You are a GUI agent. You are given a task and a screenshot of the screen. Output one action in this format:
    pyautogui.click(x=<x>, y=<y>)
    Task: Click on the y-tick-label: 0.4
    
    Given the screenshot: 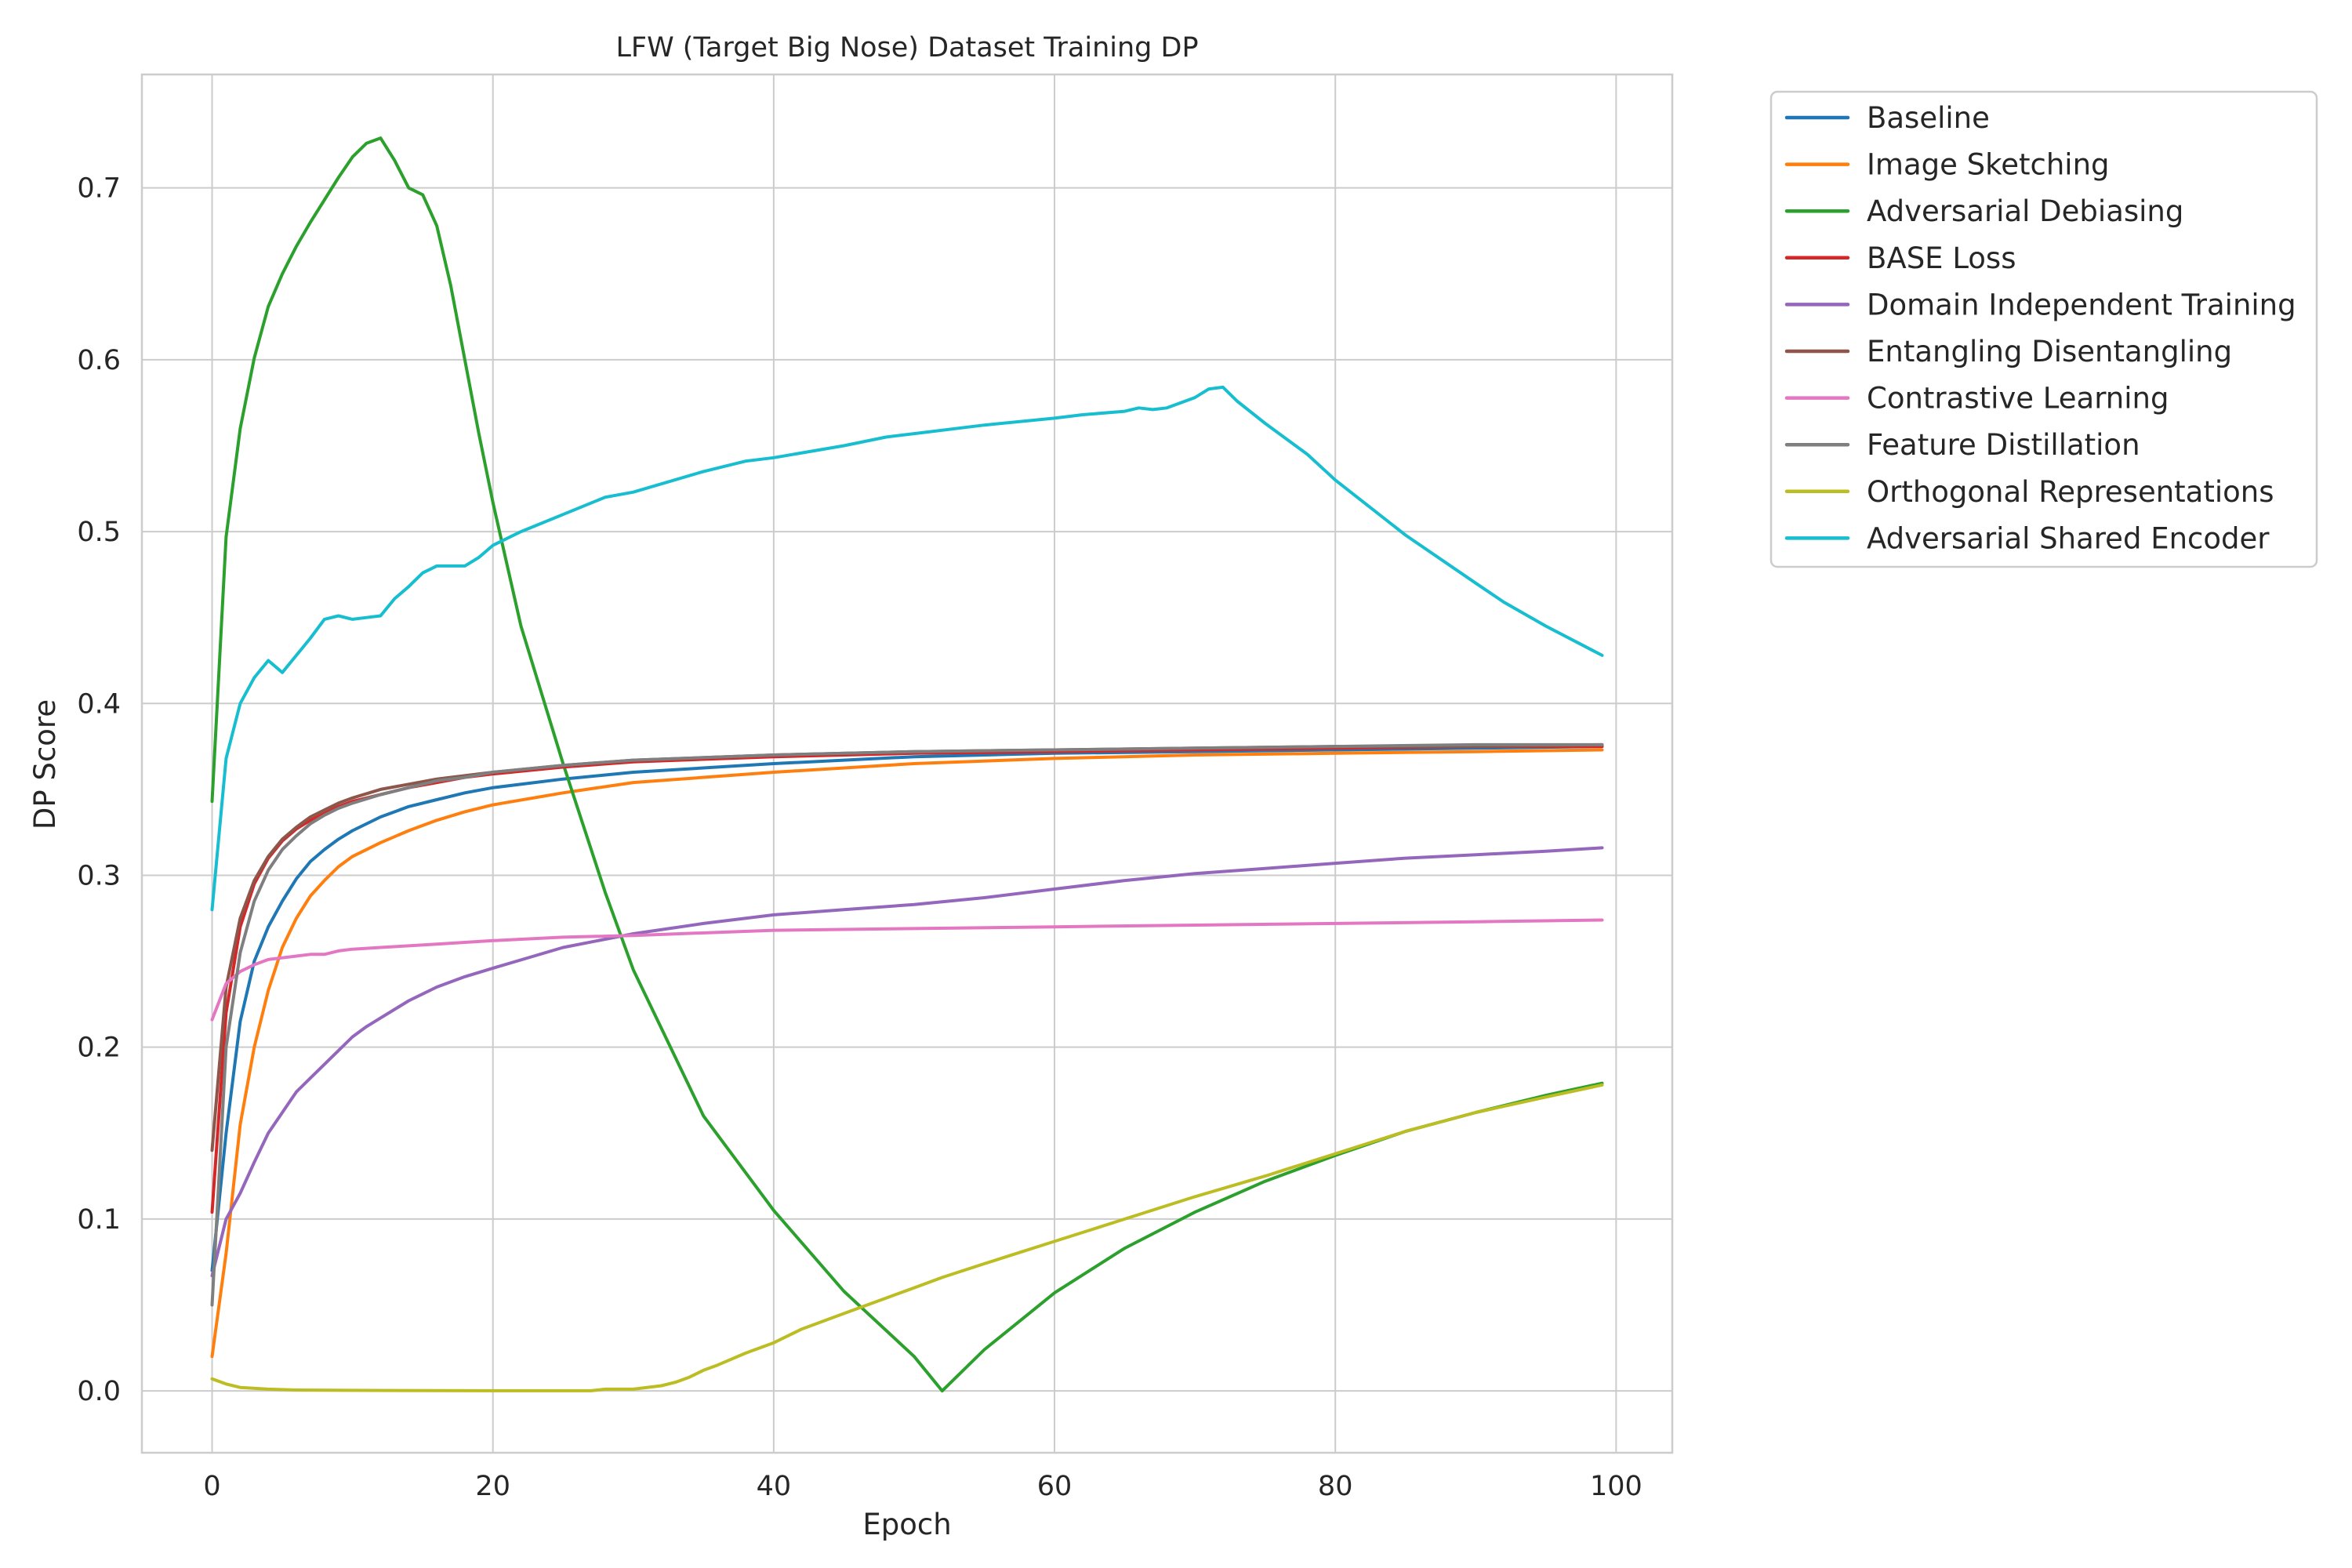 What is the action you would take?
    pyautogui.click(x=99, y=704)
    